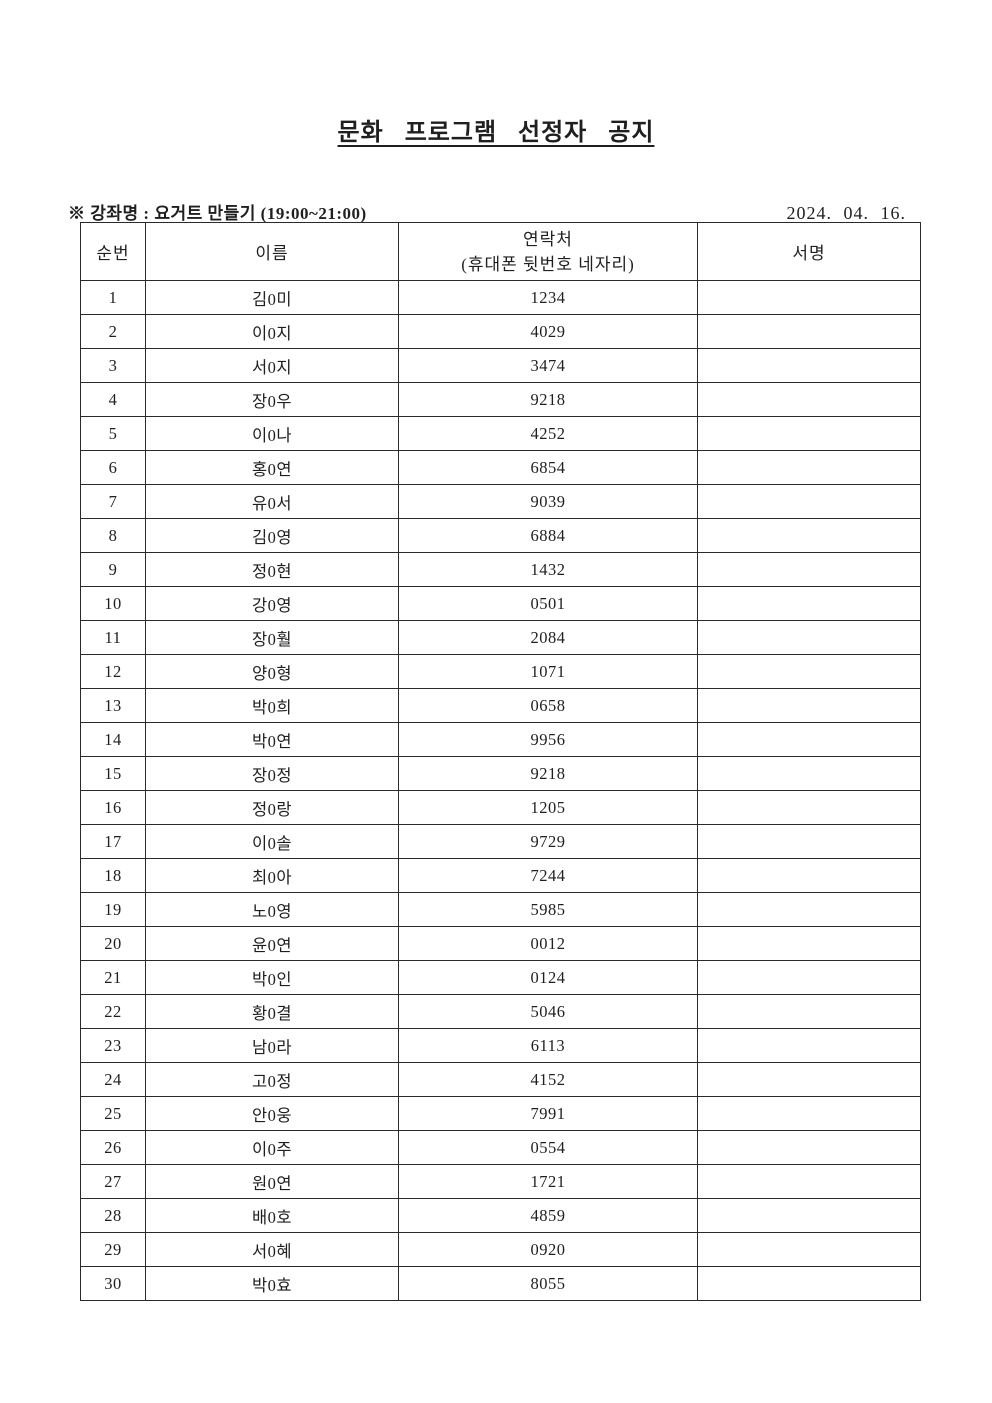 The width and height of the screenshot is (992, 1403). Describe the element at coordinates (113, 297) in the screenshot. I see `row-number-cell: 1` at that location.